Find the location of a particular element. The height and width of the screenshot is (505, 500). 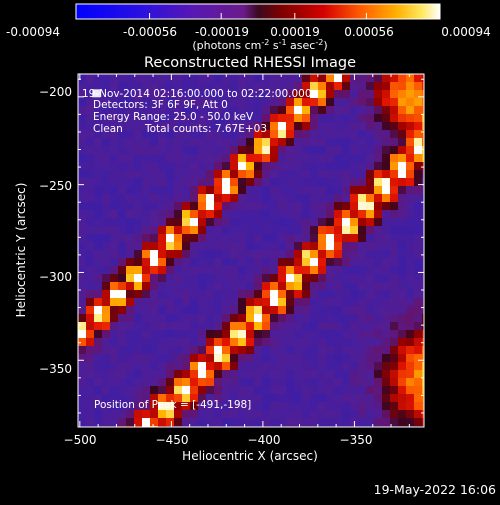

chart-title: Reconstructed RHESSI Image is located at coordinates (250, 63).